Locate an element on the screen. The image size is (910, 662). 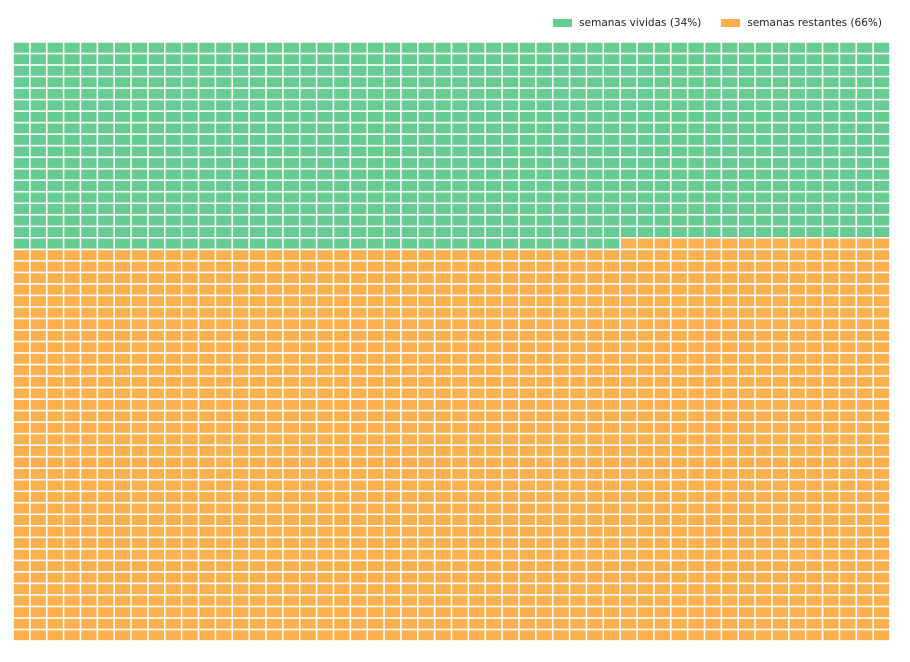
legend-swatch-remaining is located at coordinates (731, 23).